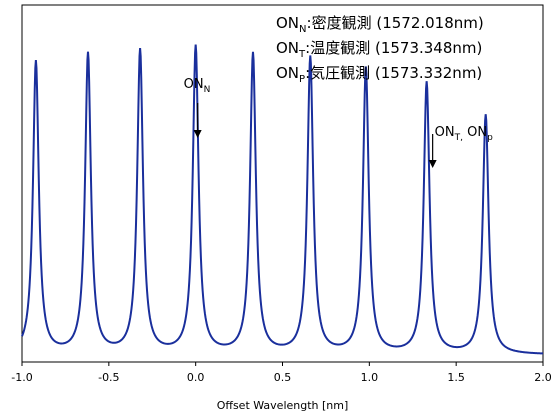 The height and width of the screenshot is (412, 551). What do you see at coordinates (393, 48) in the screenshot?
I see `legend-text: :温度観測 (1573.348nm)` at bounding box center [393, 48].